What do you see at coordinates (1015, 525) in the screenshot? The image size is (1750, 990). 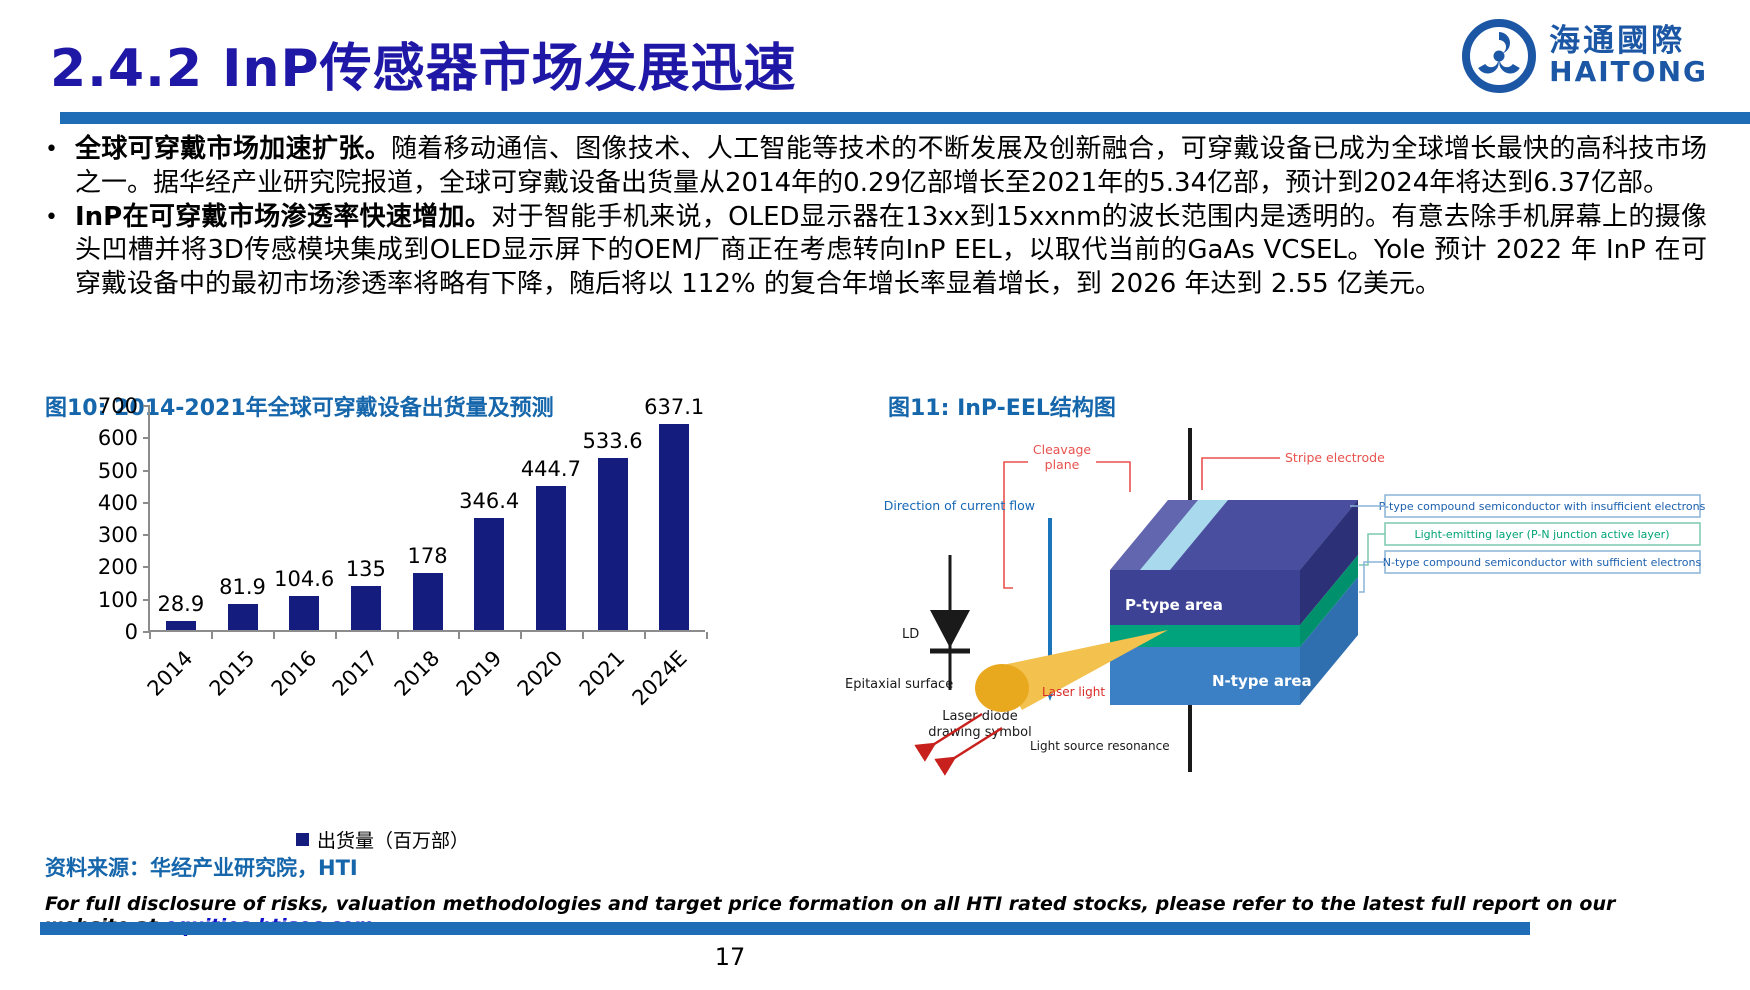 I see `cleavage-plane-callout-line-left` at bounding box center [1015, 525].